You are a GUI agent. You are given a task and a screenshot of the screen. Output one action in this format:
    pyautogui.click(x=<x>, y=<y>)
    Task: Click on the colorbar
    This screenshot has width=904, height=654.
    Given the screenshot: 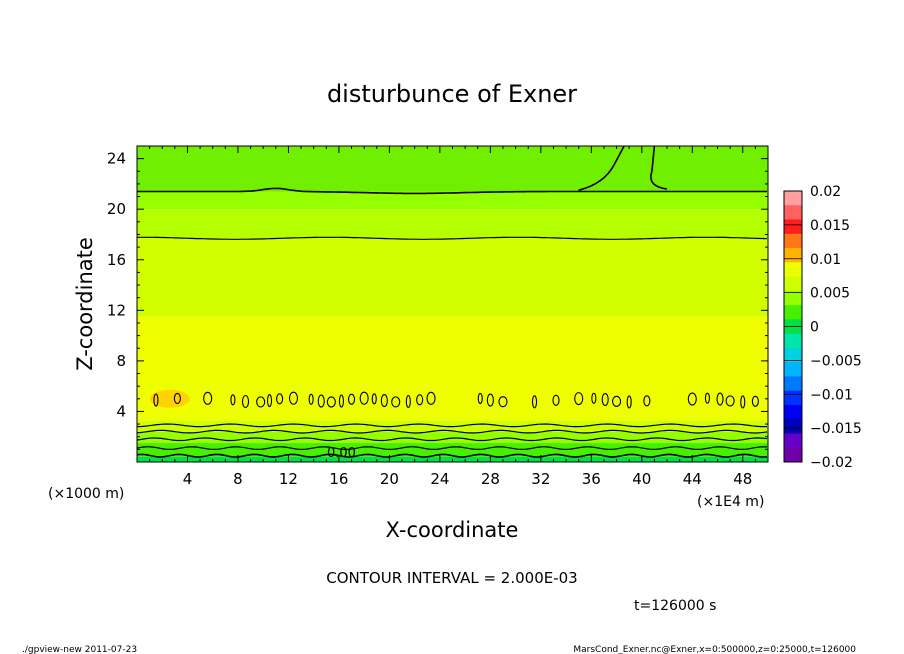 What is the action you would take?
    pyautogui.click(x=793, y=326)
    